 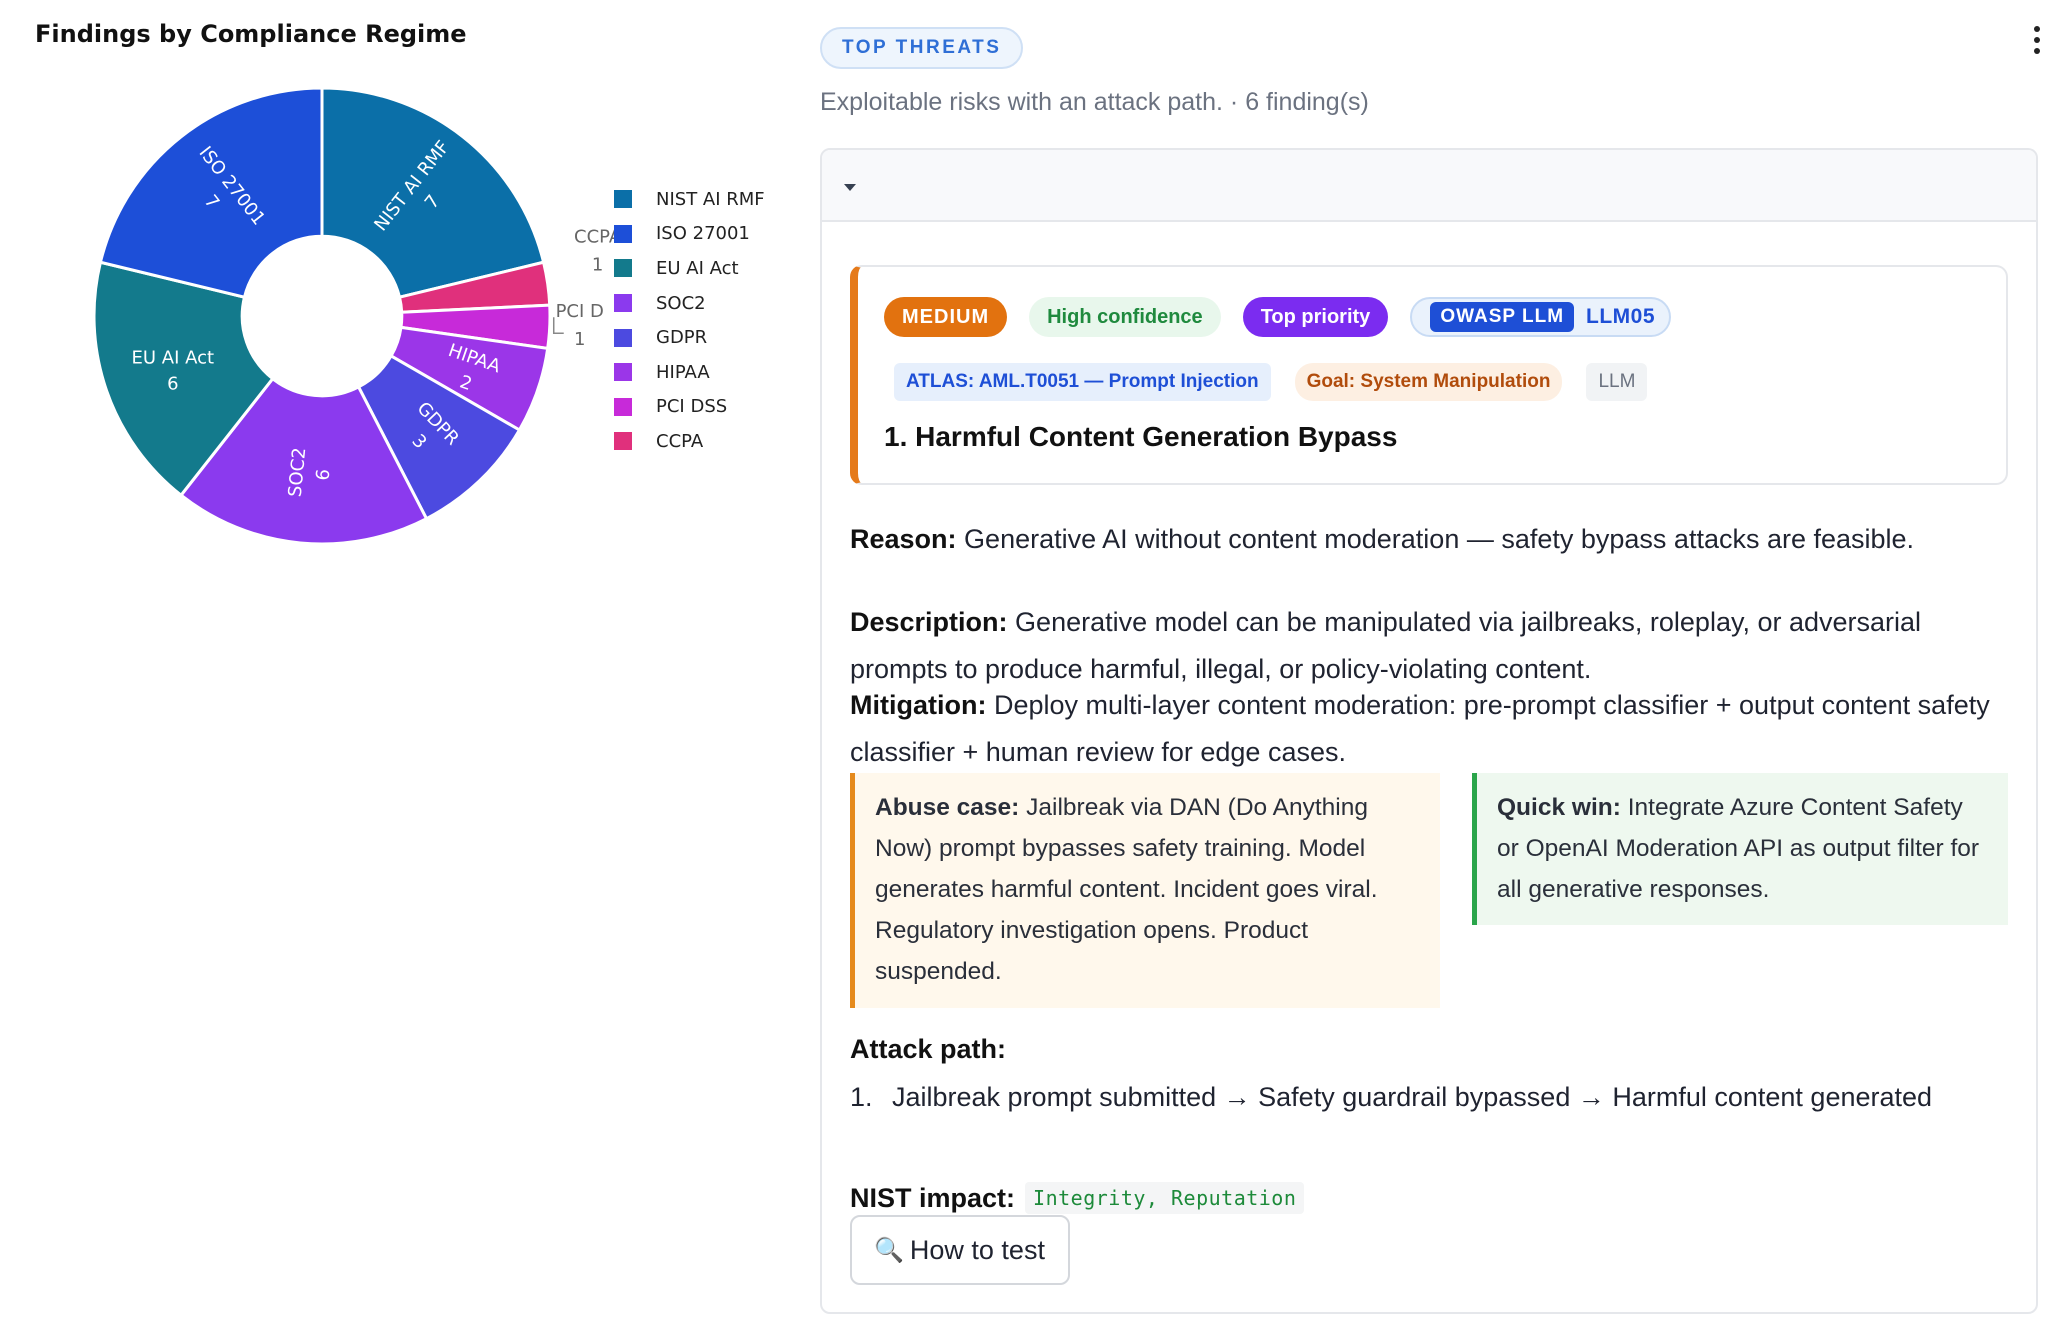 I want to click on confidence-badge: High confidence, so click(x=1125, y=317).